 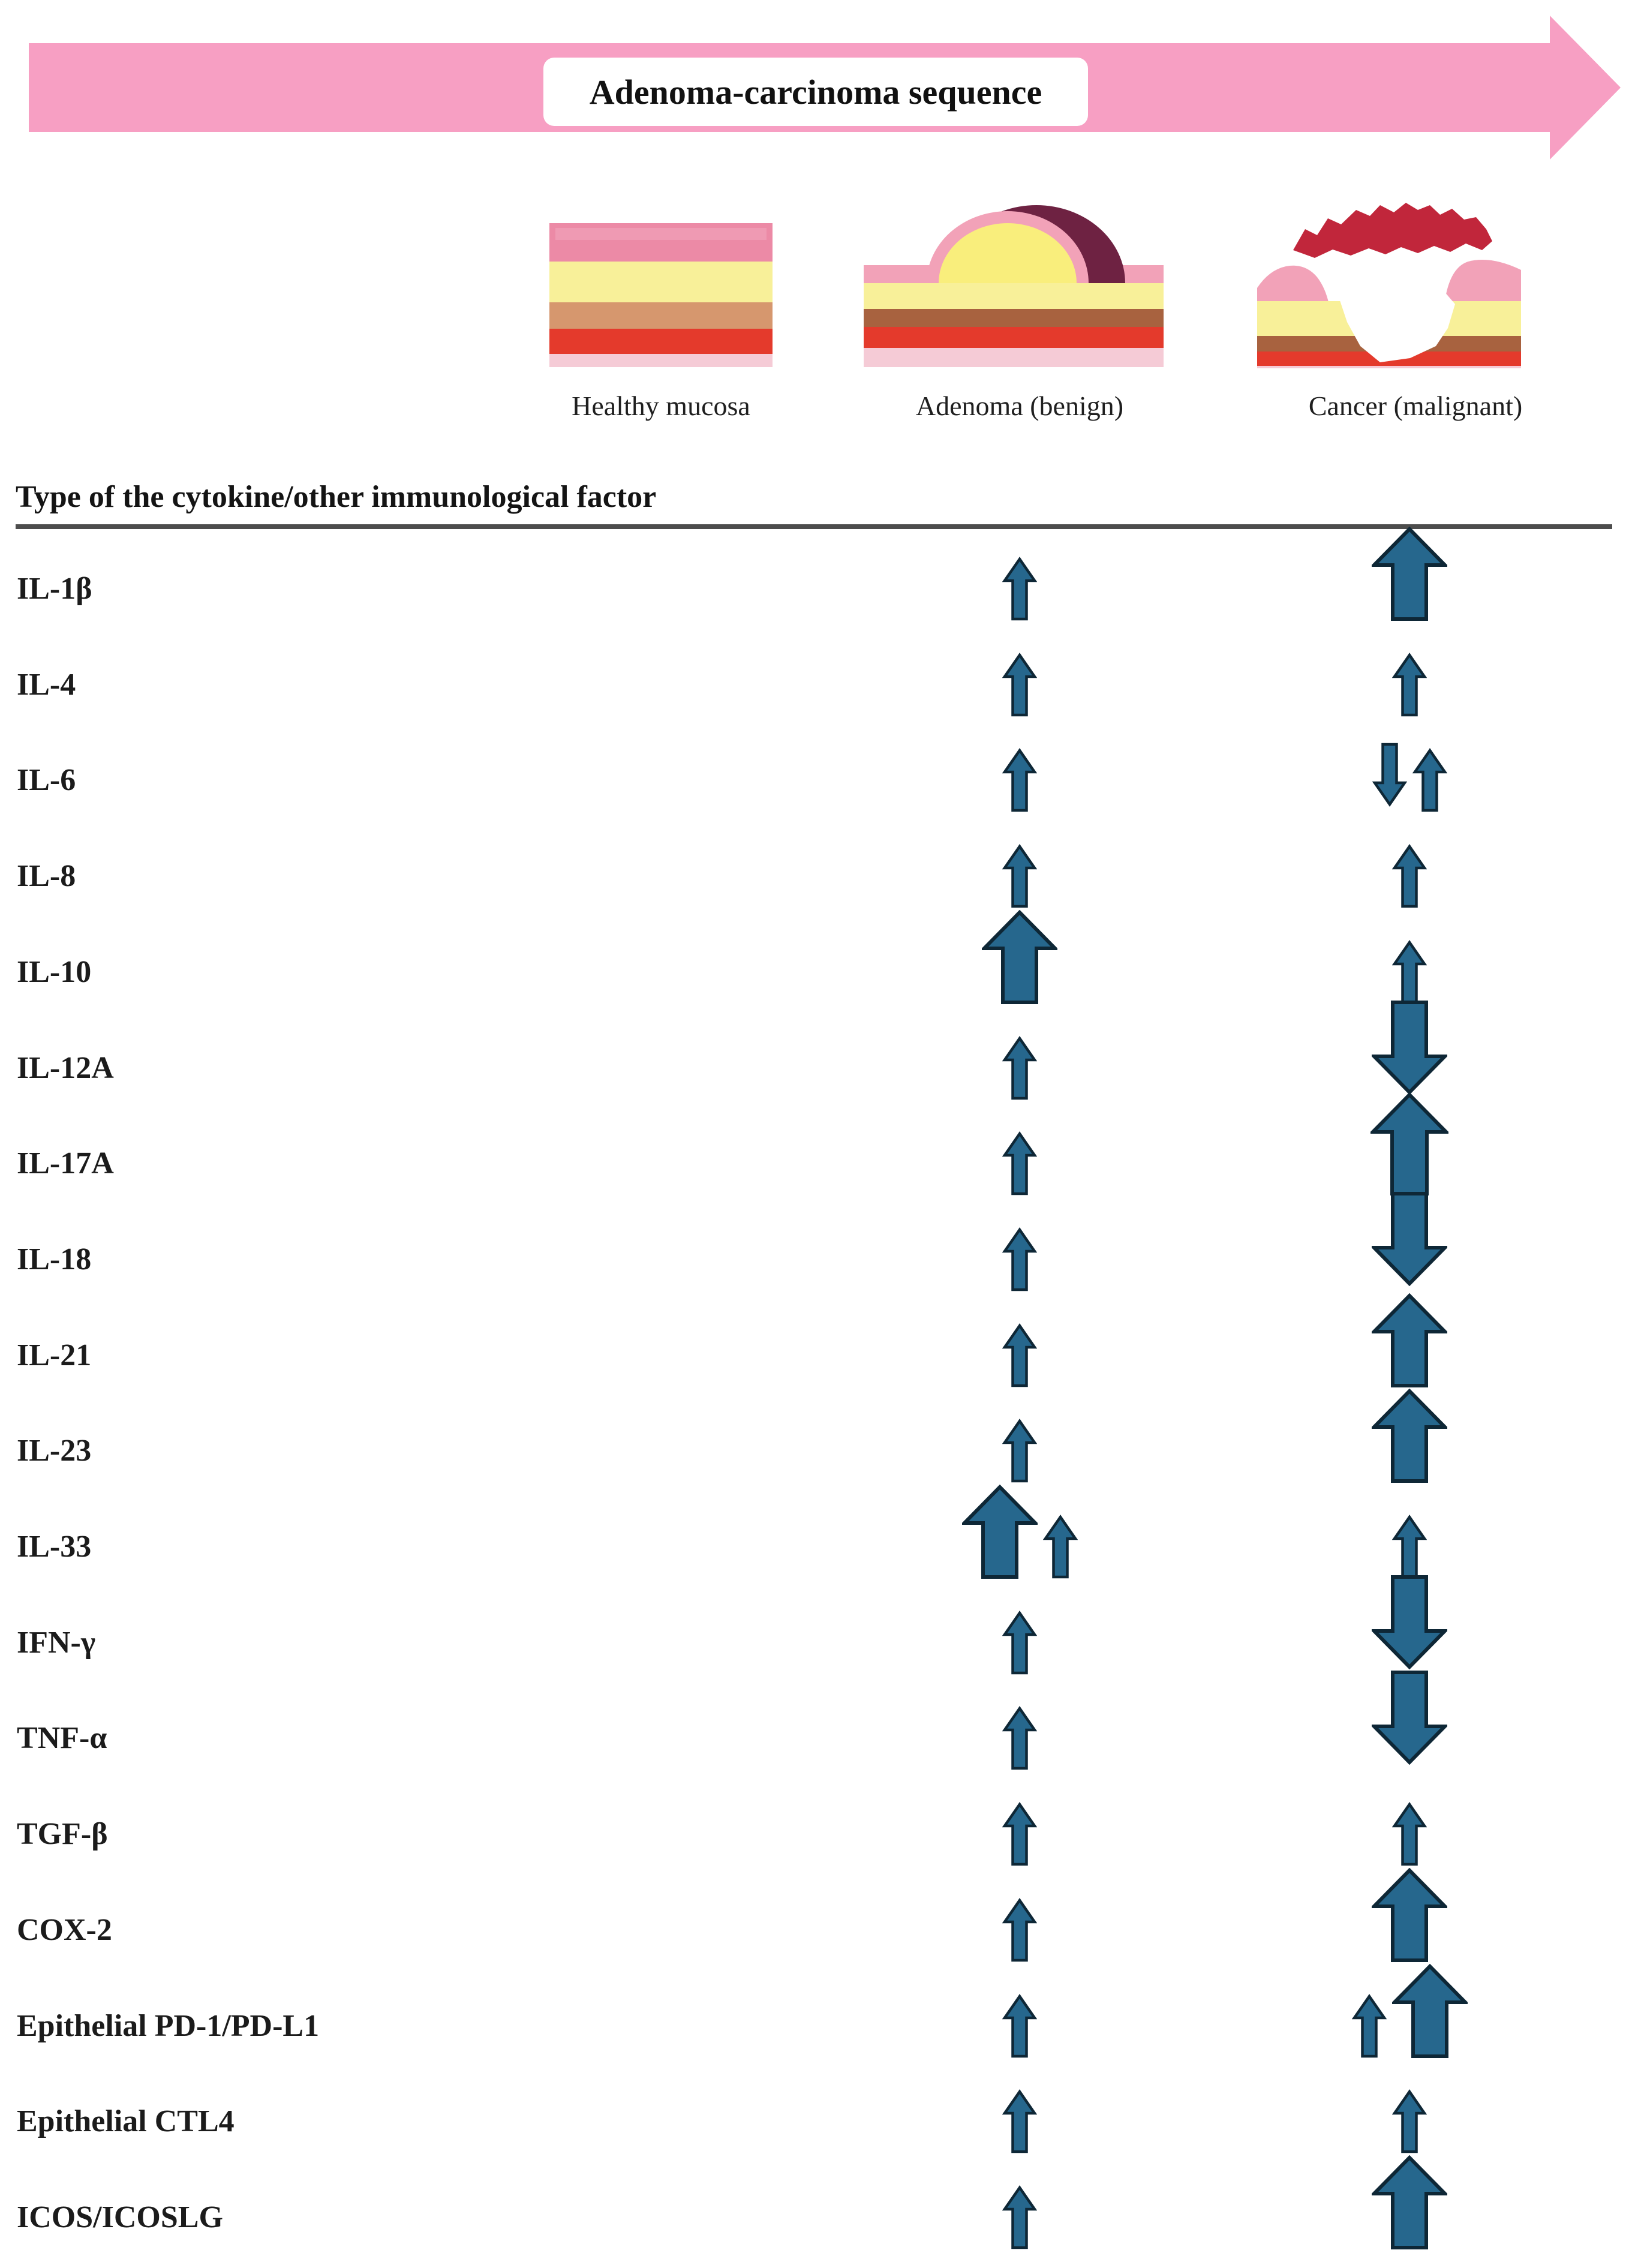 What do you see at coordinates (1014, 286) in the screenshot?
I see `adenoma-illustration` at bounding box center [1014, 286].